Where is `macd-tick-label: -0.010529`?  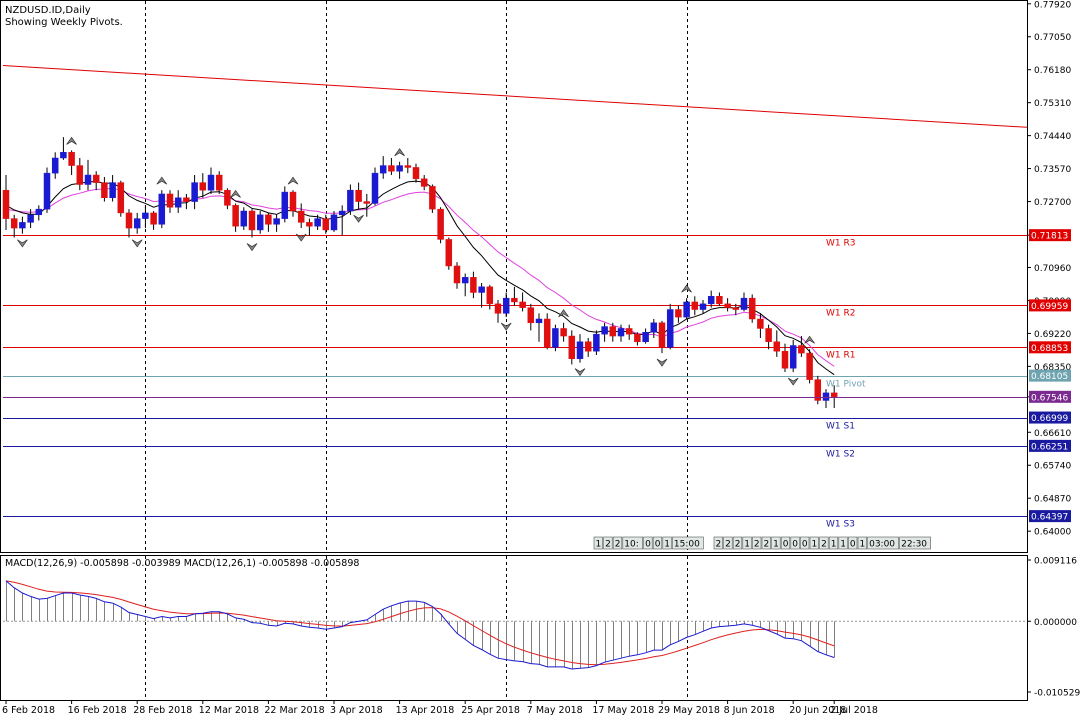 macd-tick-label: -0.010529 is located at coordinates (1057, 694).